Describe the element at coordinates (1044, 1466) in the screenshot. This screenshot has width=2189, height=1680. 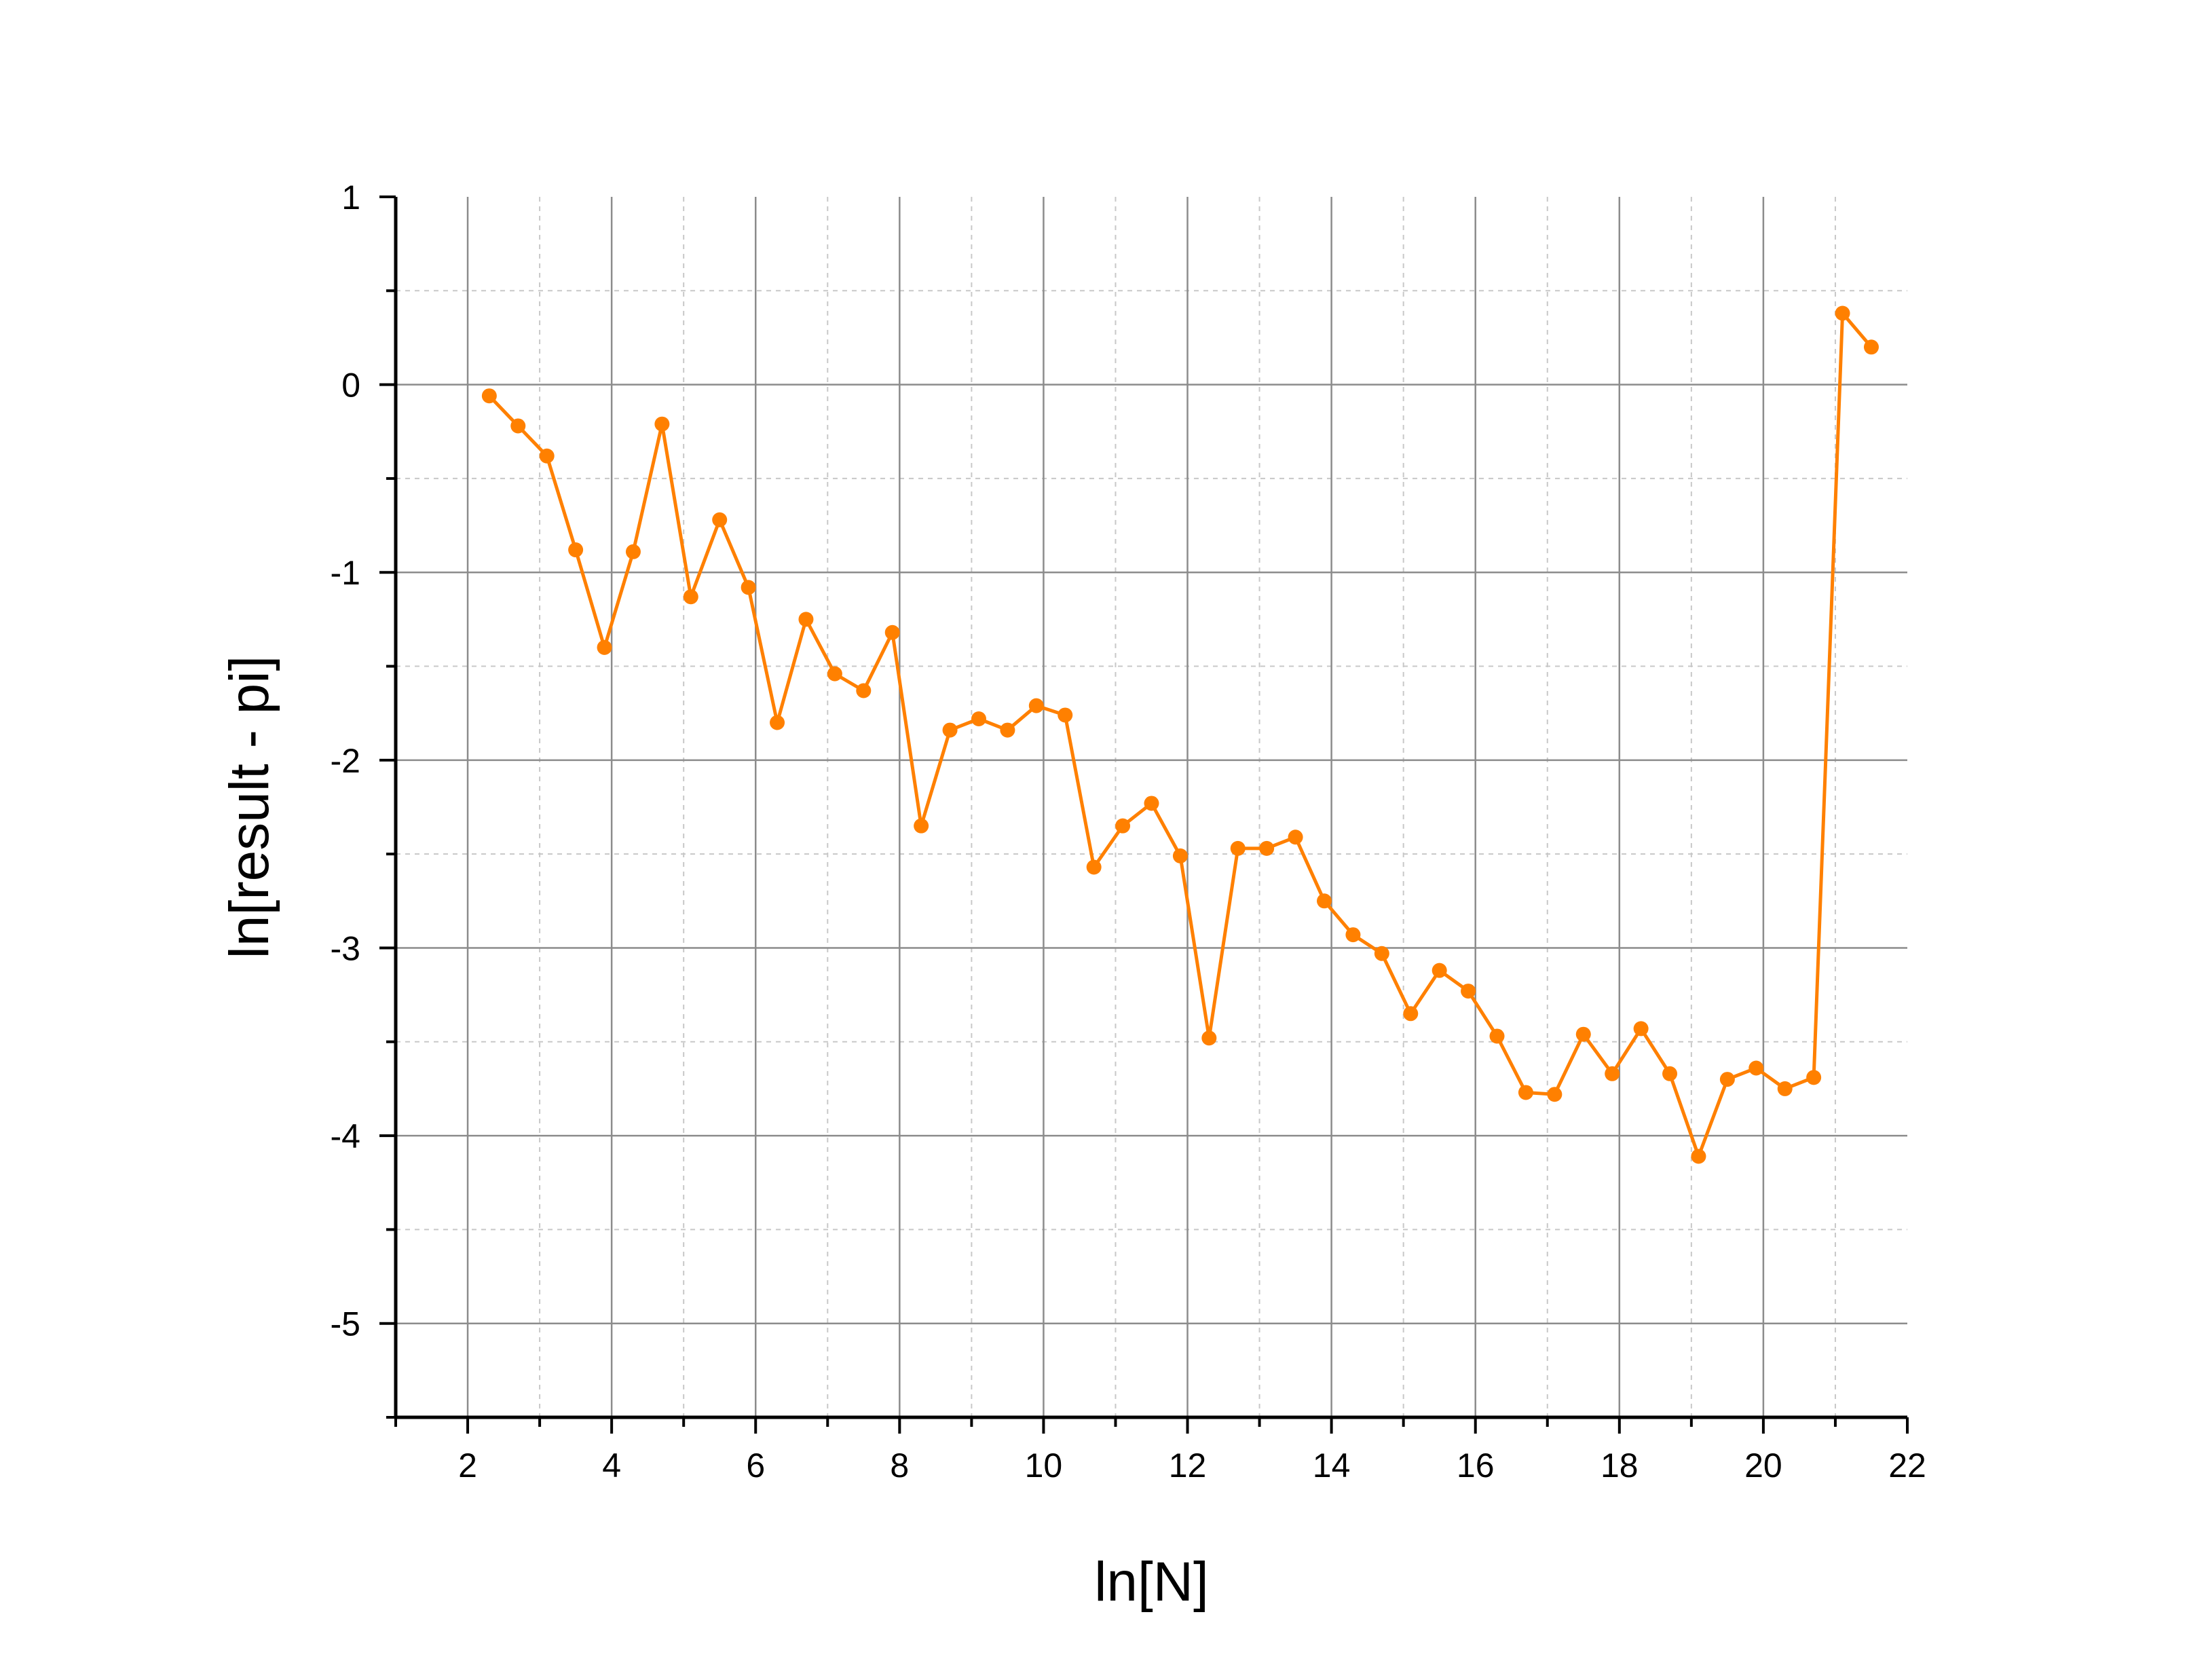
I see `x-tick-label: 10` at that location.